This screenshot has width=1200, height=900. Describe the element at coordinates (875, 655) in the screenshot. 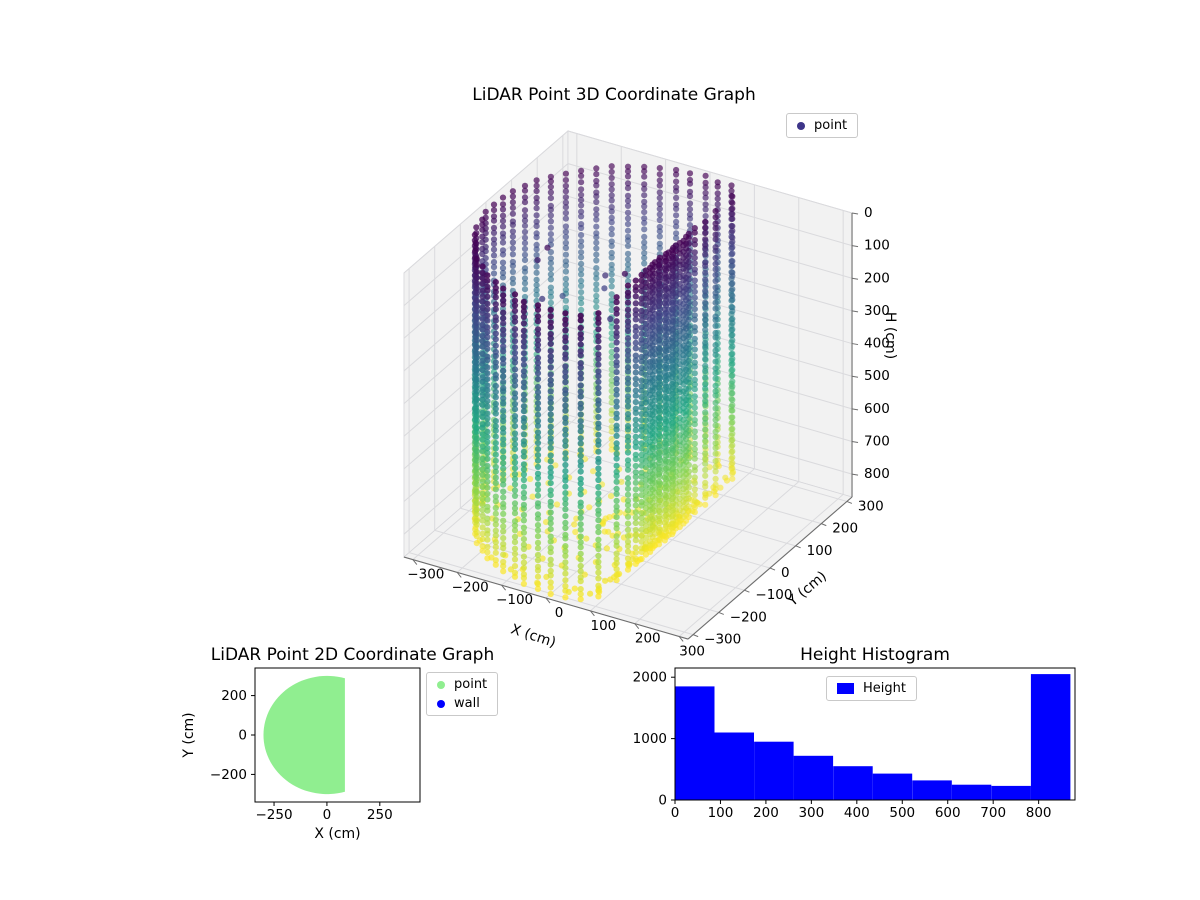

I see `histogram-title: Height Histogram` at that location.